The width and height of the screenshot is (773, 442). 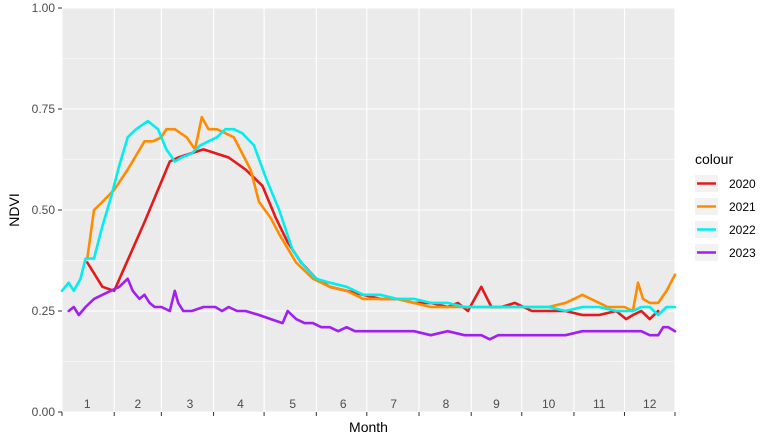 I want to click on y-axis-title: NDVI, so click(x=14, y=209).